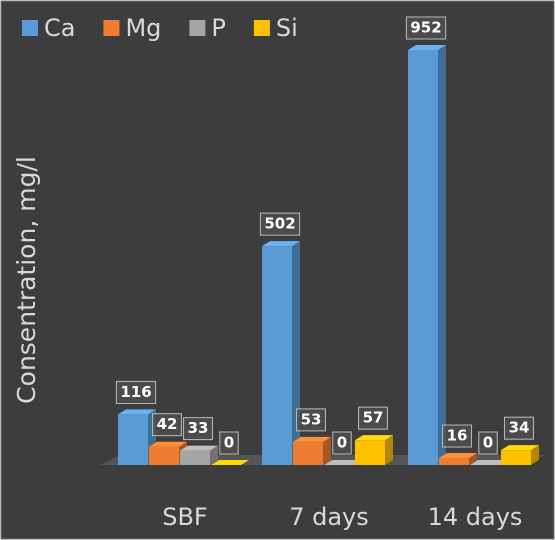 This screenshot has height=540, width=555. I want to click on data-label: 116, so click(135, 392).